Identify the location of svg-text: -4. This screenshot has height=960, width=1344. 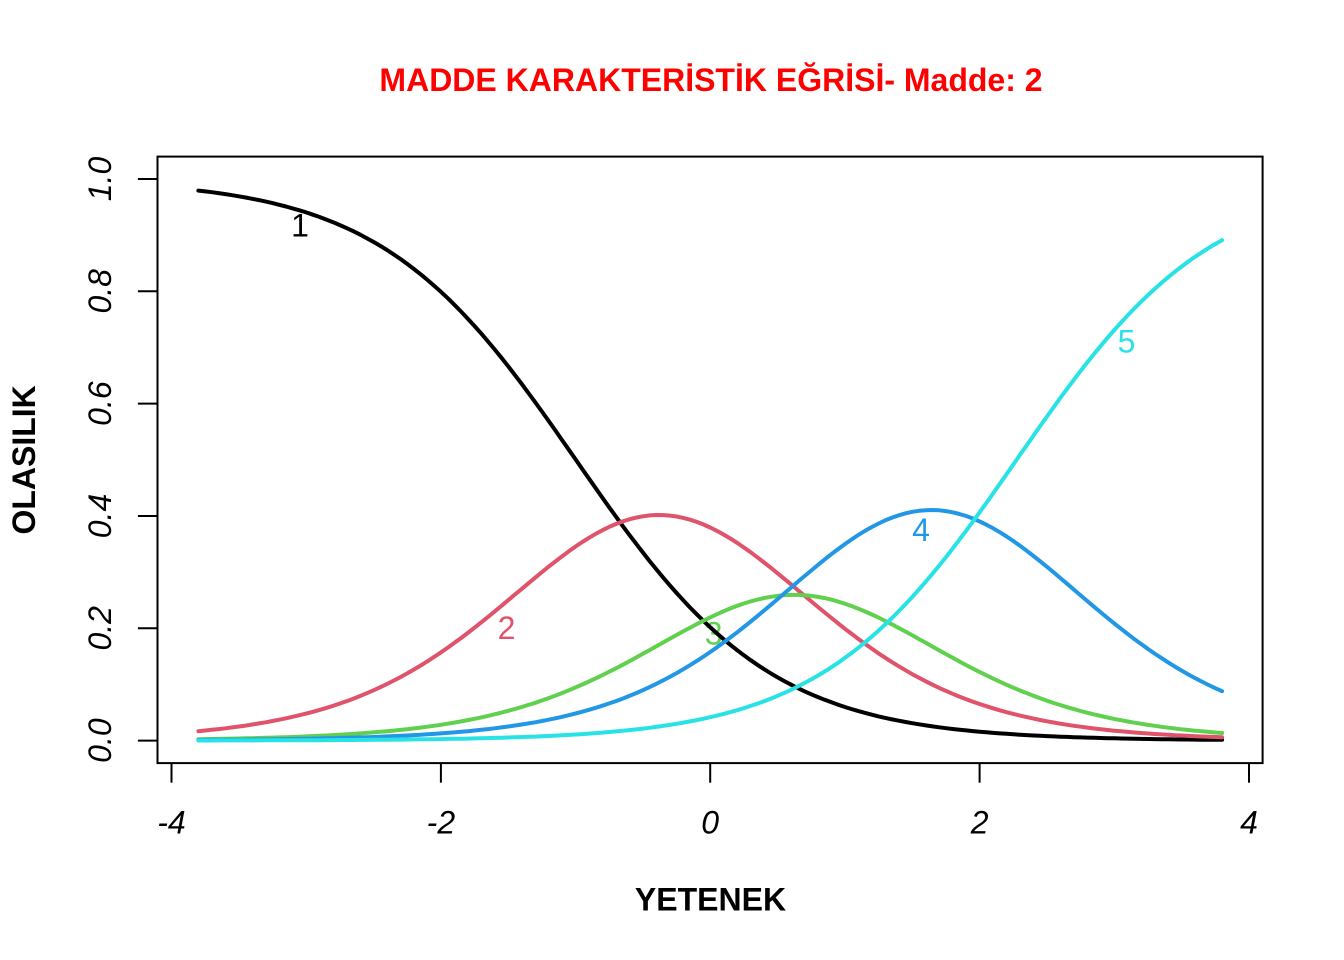
(171, 823).